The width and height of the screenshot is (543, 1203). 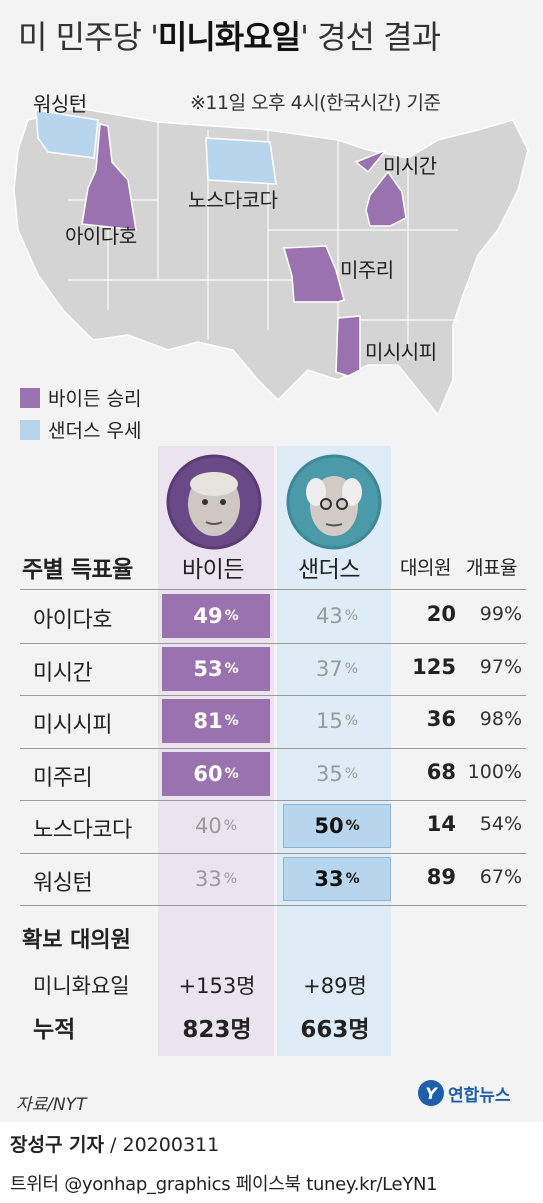 I want to click on biden-pct-bar: 33%, so click(x=216, y=879).